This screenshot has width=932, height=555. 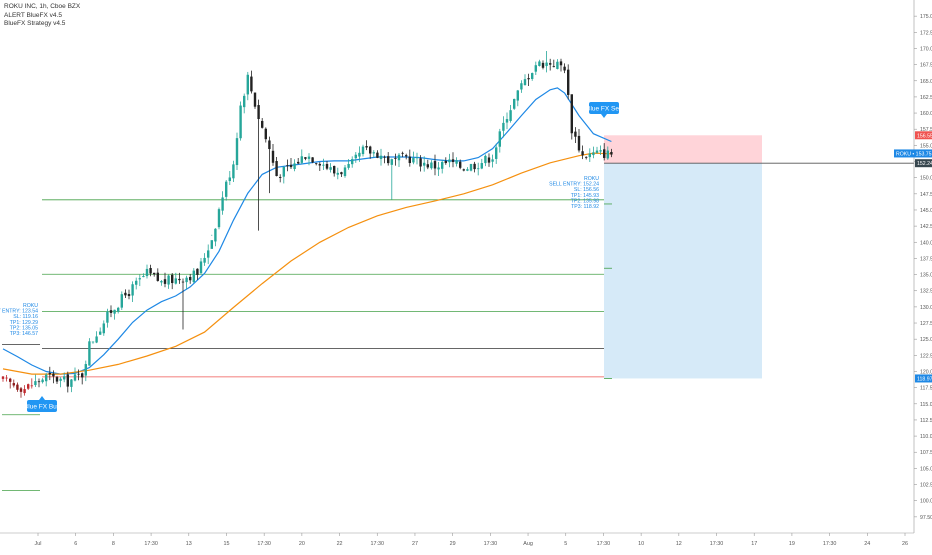 What do you see at coordinates (923, 163) in the screenshot?
I see `entry-price-tag: 152.24` at bounding box center [923, 163].